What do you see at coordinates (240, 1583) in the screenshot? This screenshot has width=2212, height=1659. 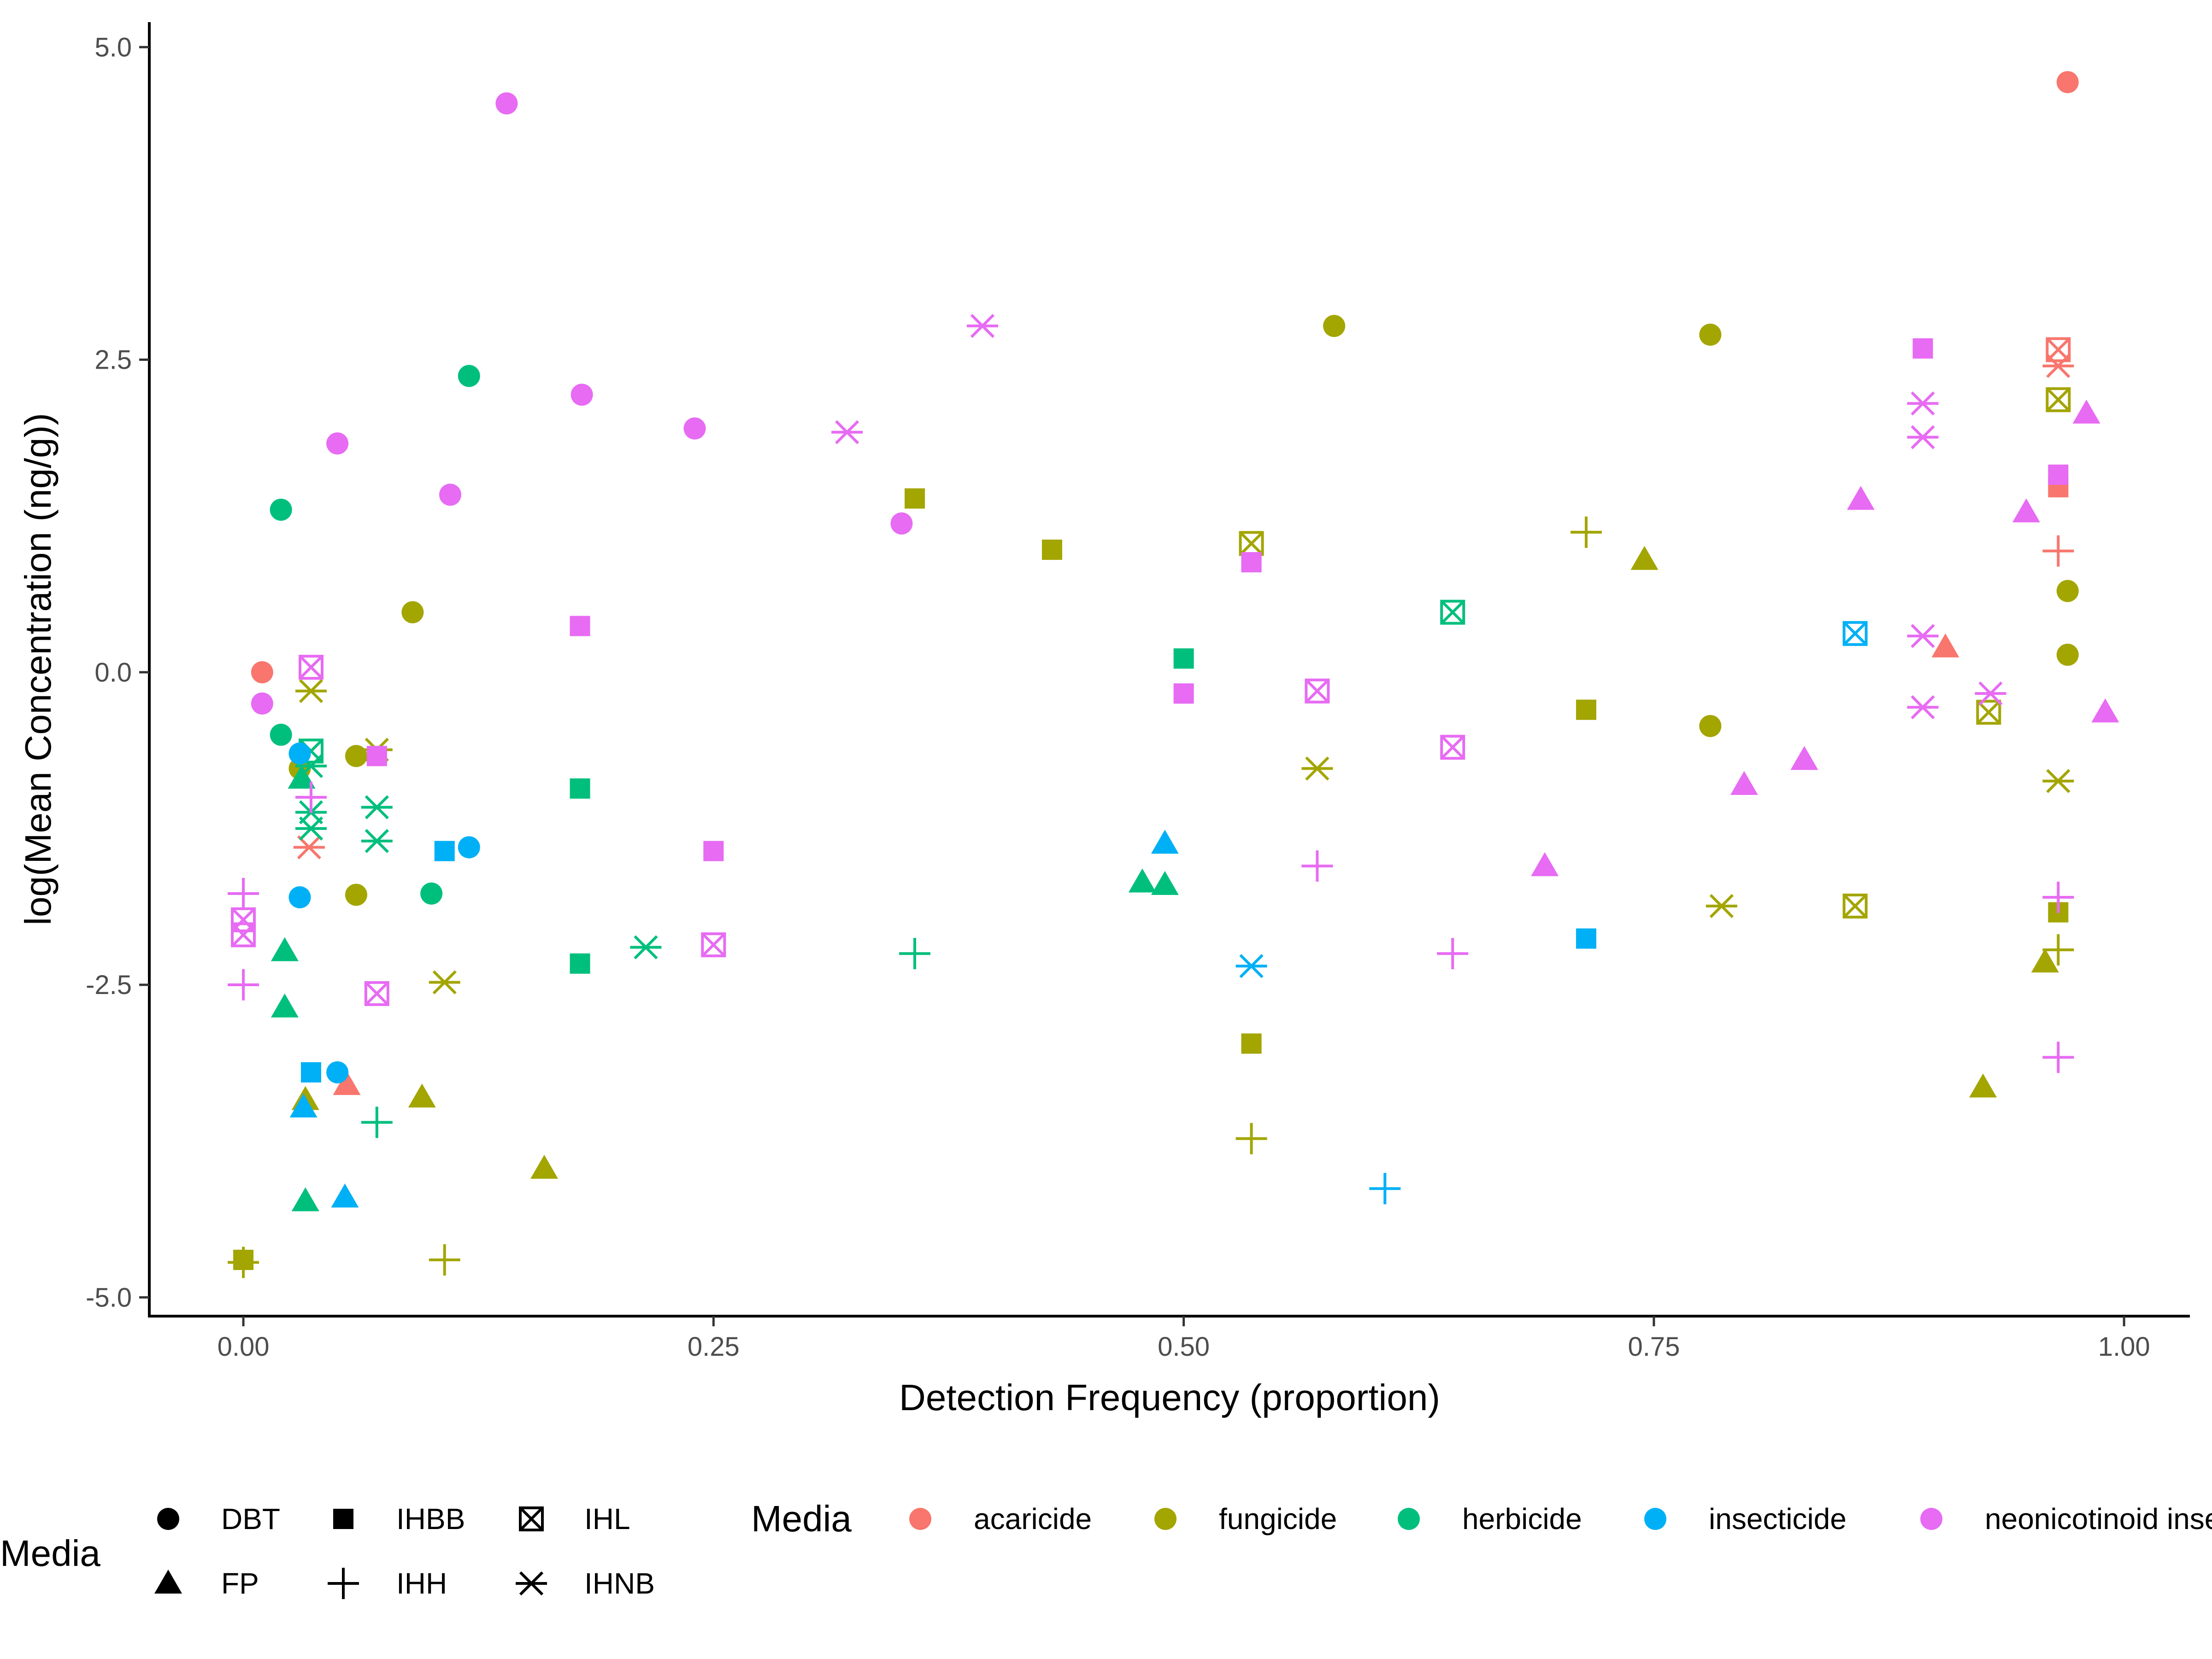 I see `legend-label-fp: FP` at bounding box center [240, 1583].